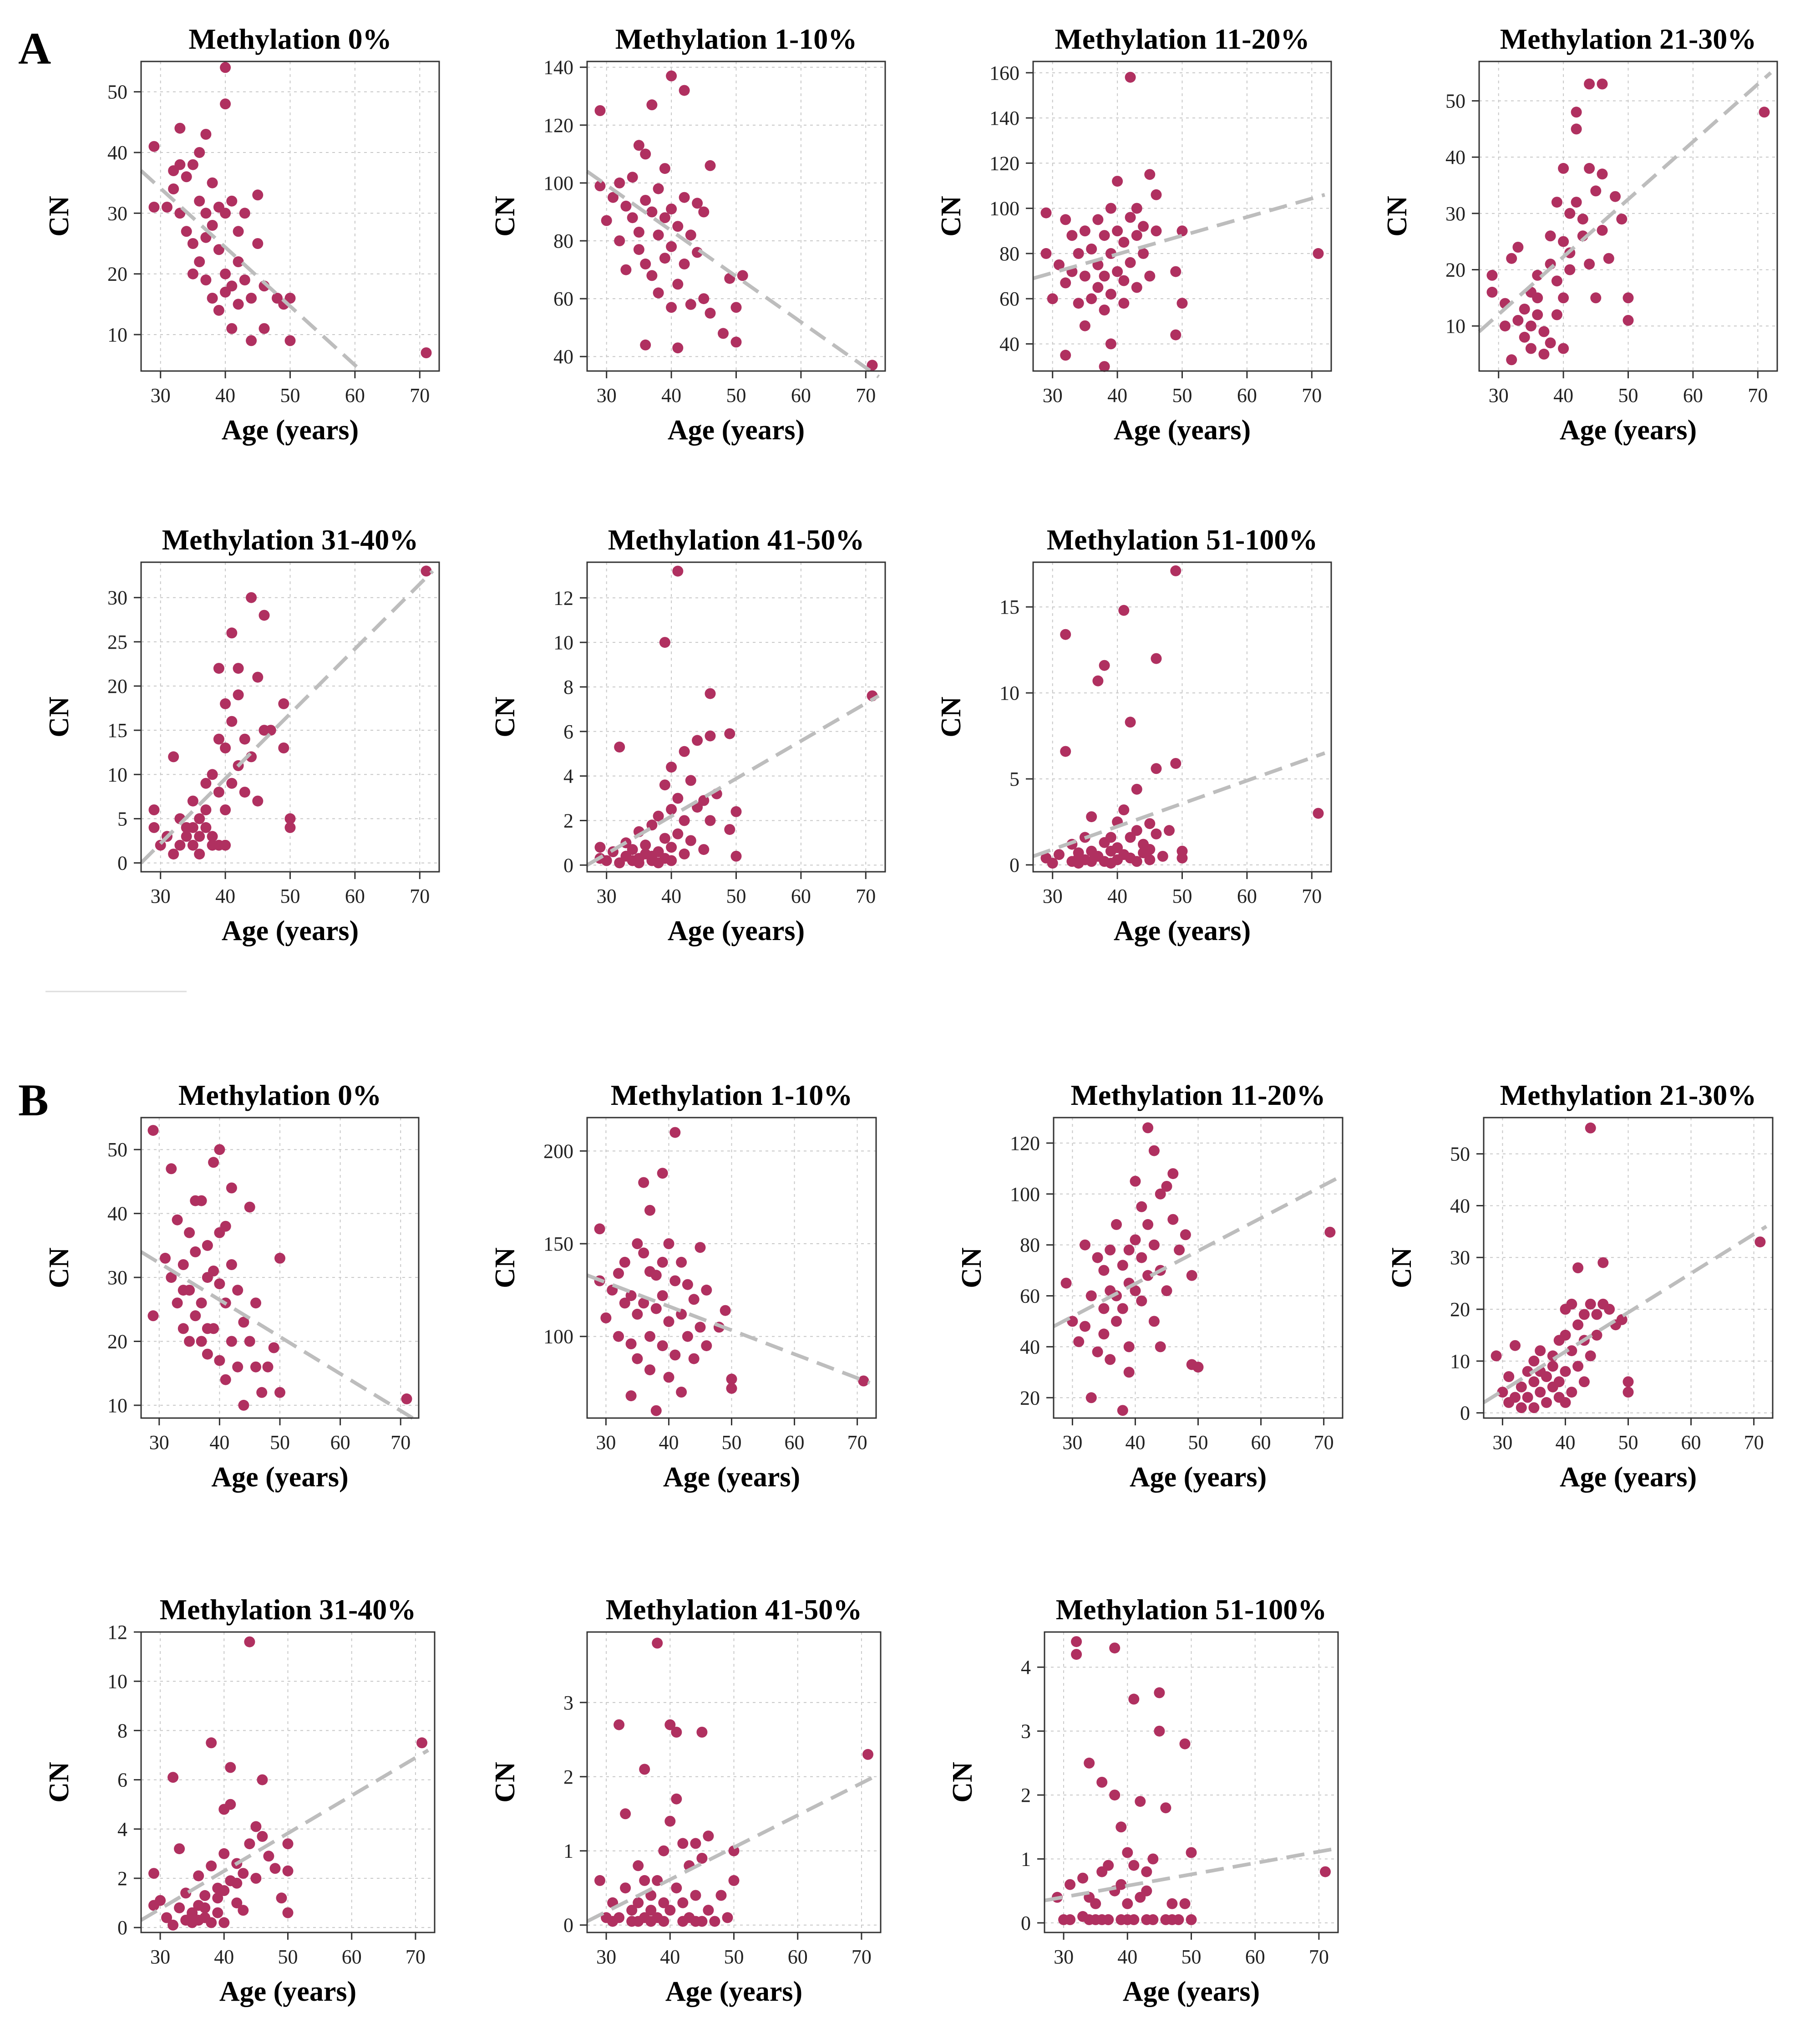  I want to click on plot-title: Methylation 11-20%, so click(1182, 39).